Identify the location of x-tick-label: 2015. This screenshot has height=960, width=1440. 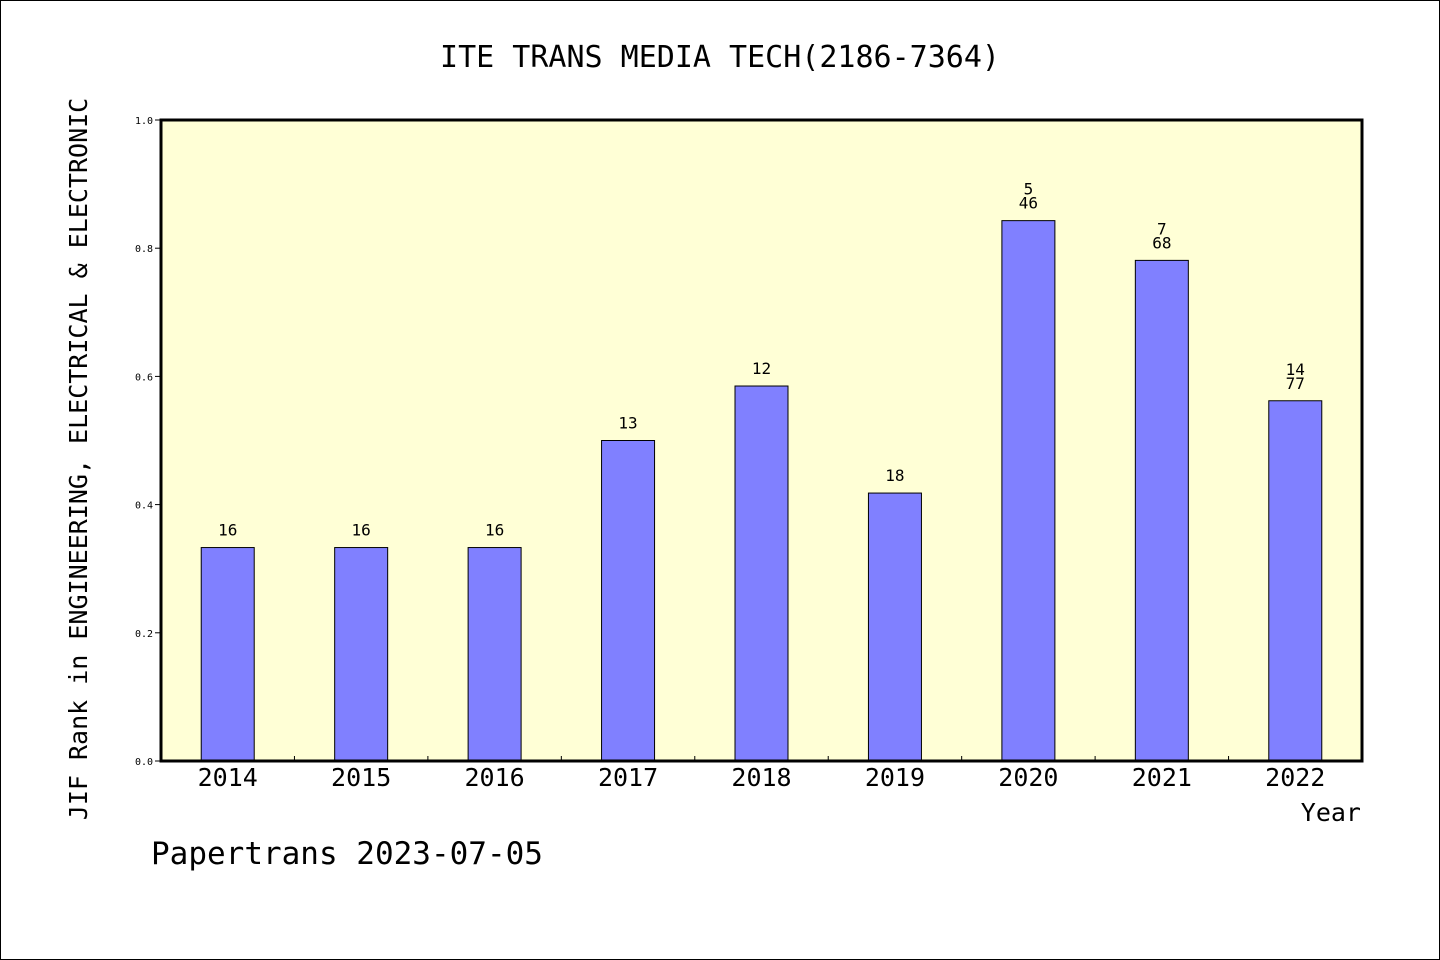
(361, 777).